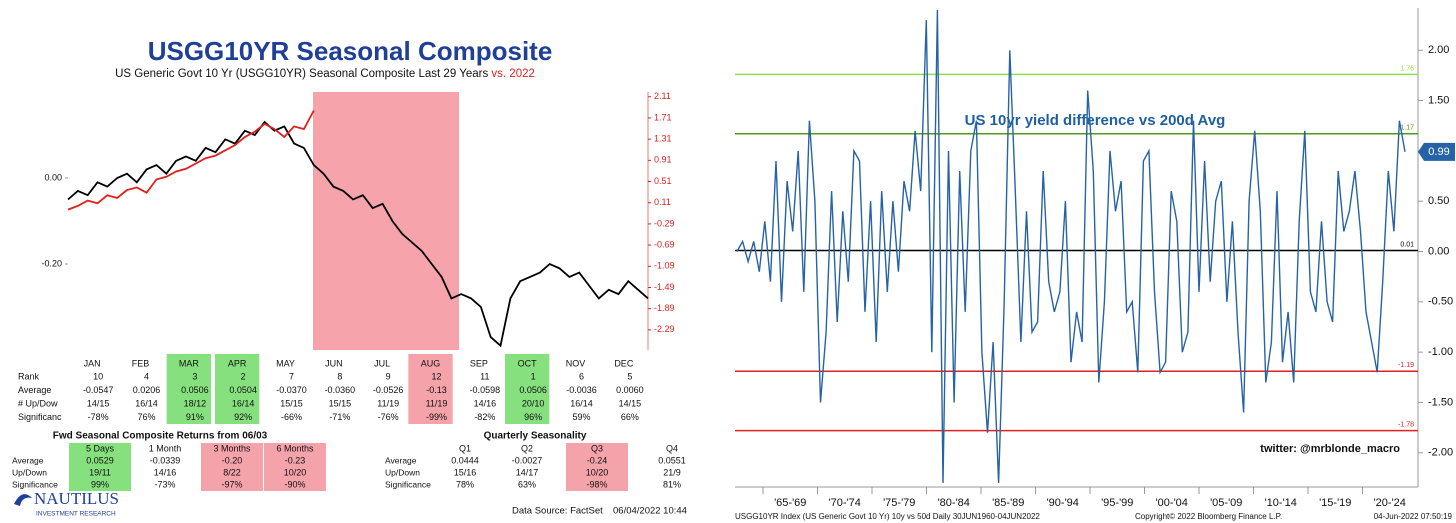 The height and width of the screenshot is (523, 1456). What do you see at coordinates (465, 448) in the screenshot?
I see `column-header: Q1` at bounding box center [465, 448].